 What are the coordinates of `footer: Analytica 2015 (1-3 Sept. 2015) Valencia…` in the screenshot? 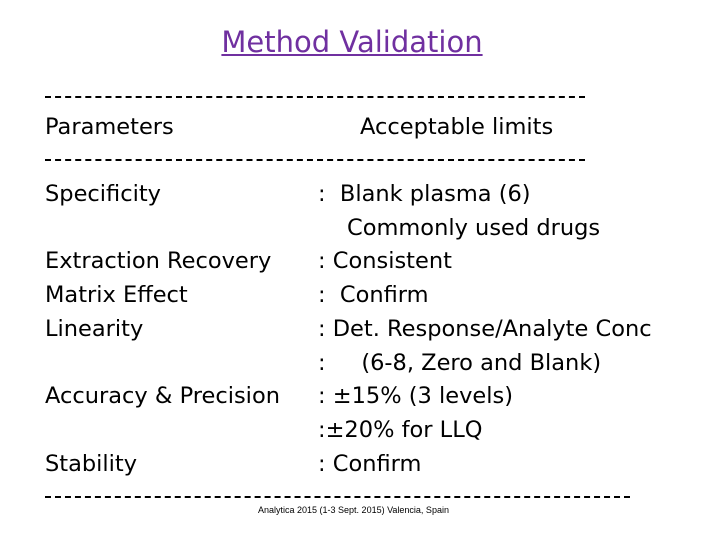 It's located at (353, 510).